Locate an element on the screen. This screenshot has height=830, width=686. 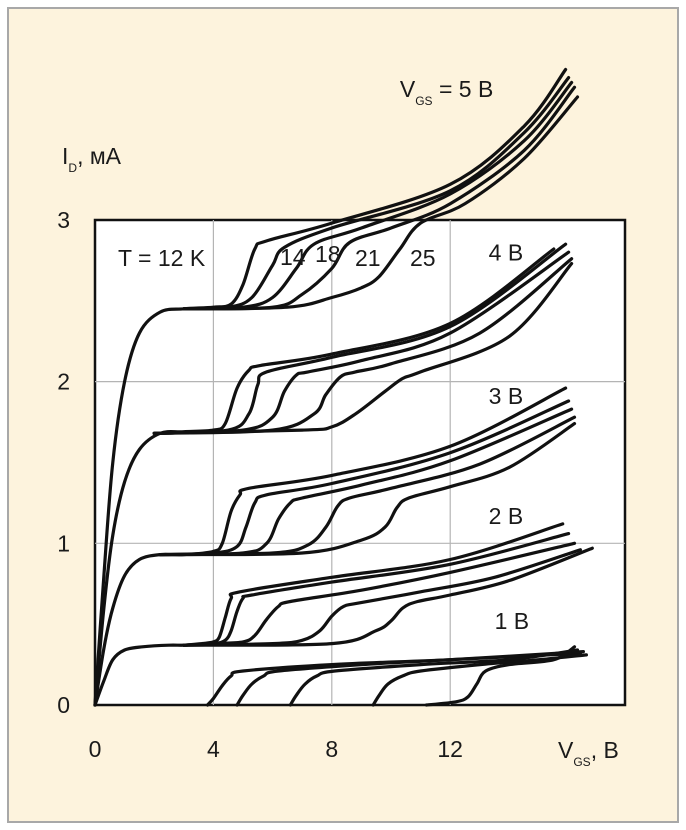
x-axis-label-unit: , В is located at coordinates (605, 750).